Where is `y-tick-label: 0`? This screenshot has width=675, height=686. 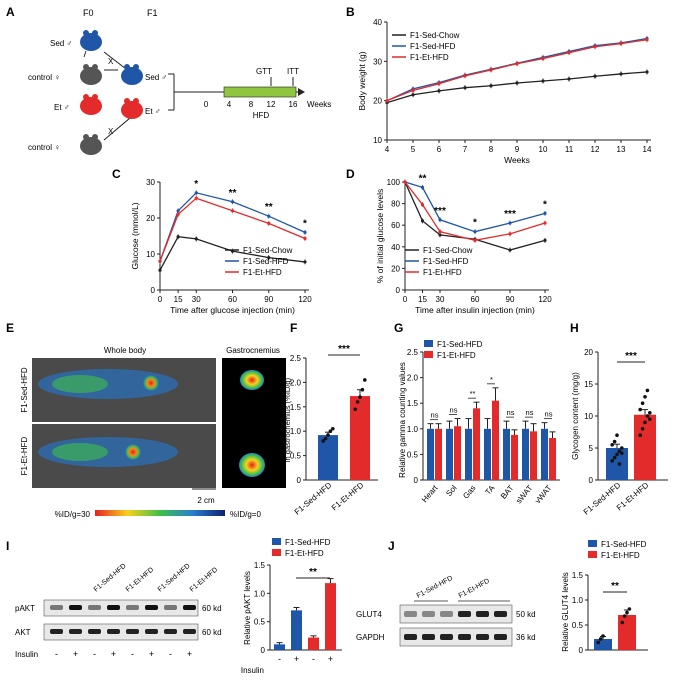
y-tick-label: 0 is located at coordinates (263, 650).